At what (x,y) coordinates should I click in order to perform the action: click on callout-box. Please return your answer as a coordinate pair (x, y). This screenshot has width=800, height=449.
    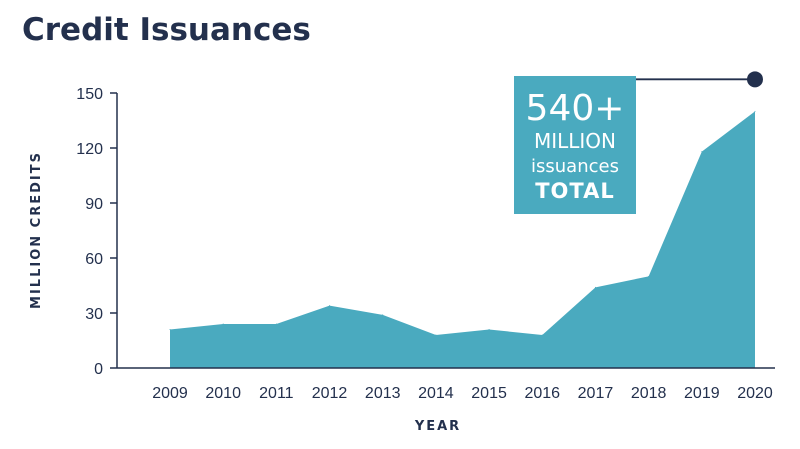
    Looking at the image, I should click on (575, 145).